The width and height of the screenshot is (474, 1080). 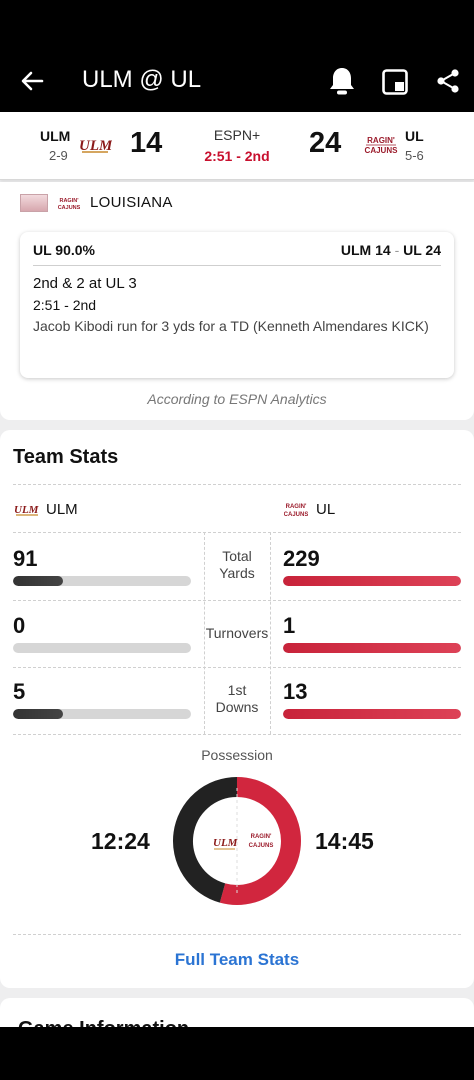 I want to click on home-total-yards: 229, so click(x=301, y=558).